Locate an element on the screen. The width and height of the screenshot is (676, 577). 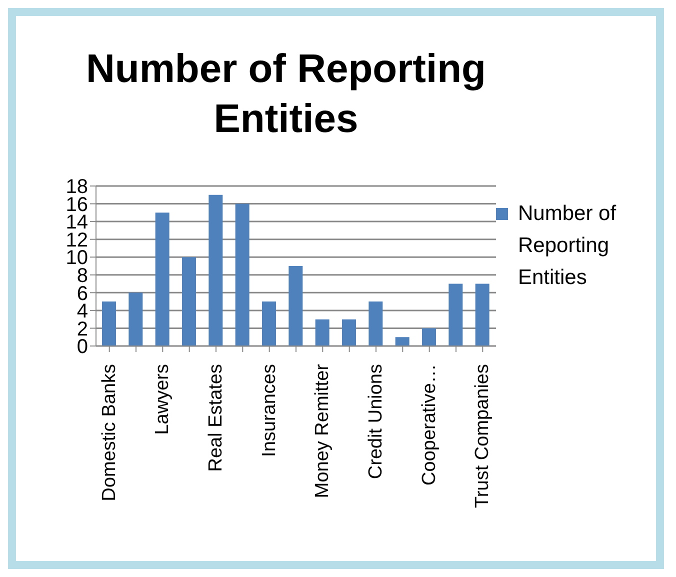
x-tick-label: Trust Companies is located at coordinates (483, 436).